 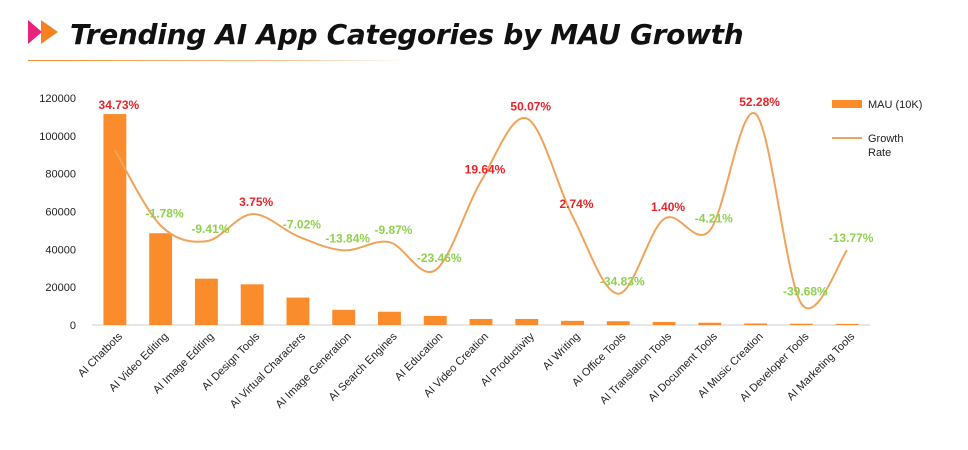 I want to click on growth-rate-label: -9.87%, so click(x=393, y=230).